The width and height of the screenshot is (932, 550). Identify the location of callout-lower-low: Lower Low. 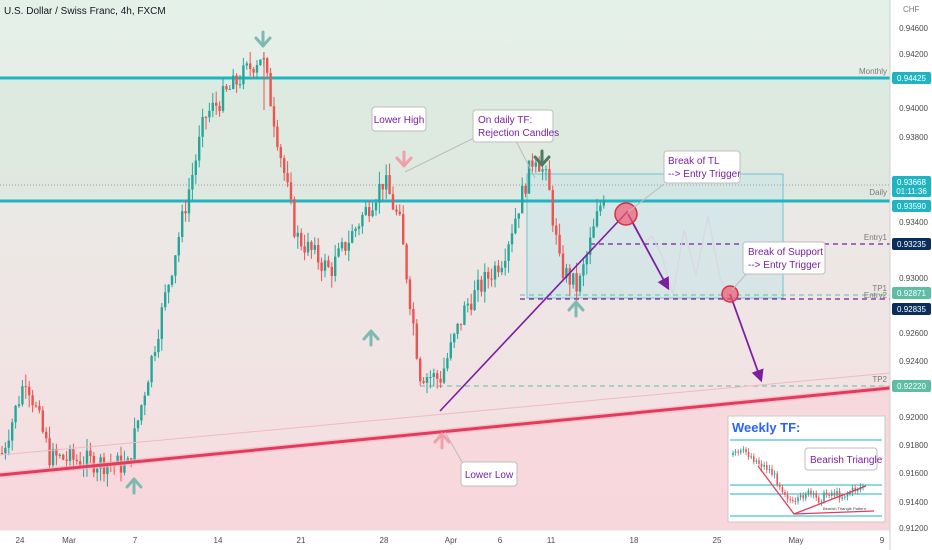
(489, 474).